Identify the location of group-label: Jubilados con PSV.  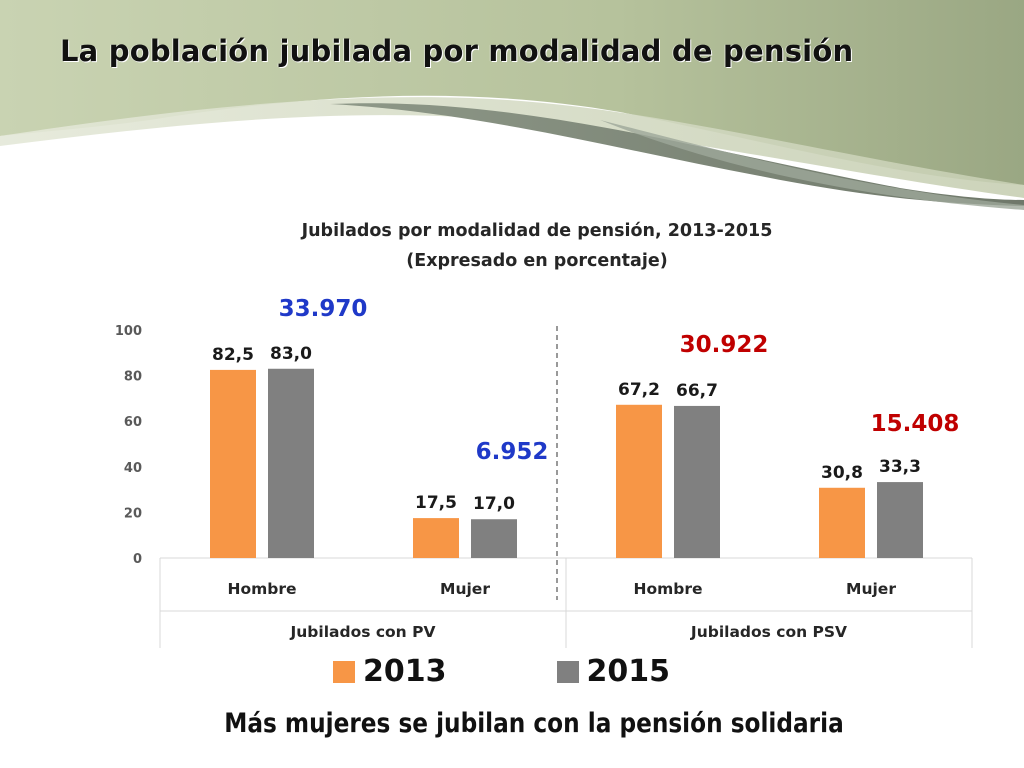
(768, 632).